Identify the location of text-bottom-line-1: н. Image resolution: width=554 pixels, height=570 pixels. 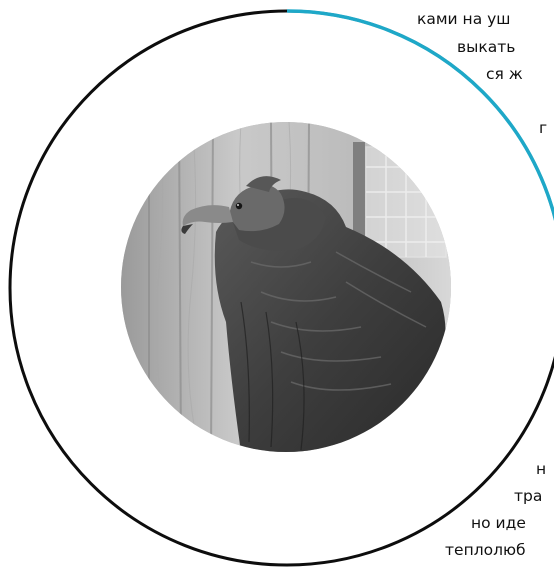
(541, 469).